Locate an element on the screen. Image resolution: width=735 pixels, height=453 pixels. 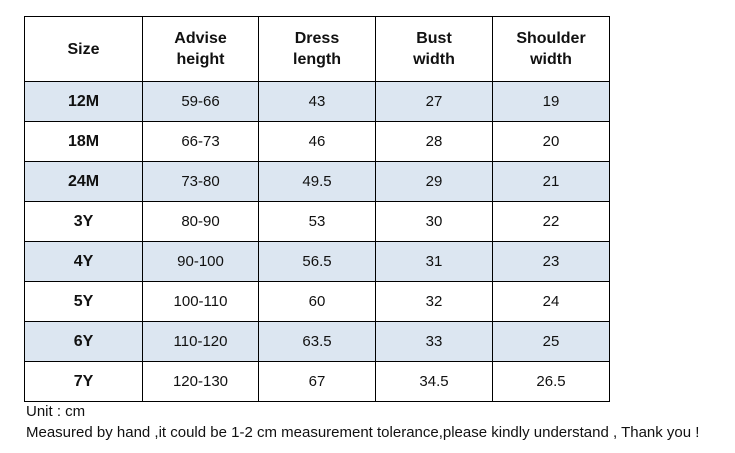
advise-height-cell: 120-130 is located at coordinates (200, 381).